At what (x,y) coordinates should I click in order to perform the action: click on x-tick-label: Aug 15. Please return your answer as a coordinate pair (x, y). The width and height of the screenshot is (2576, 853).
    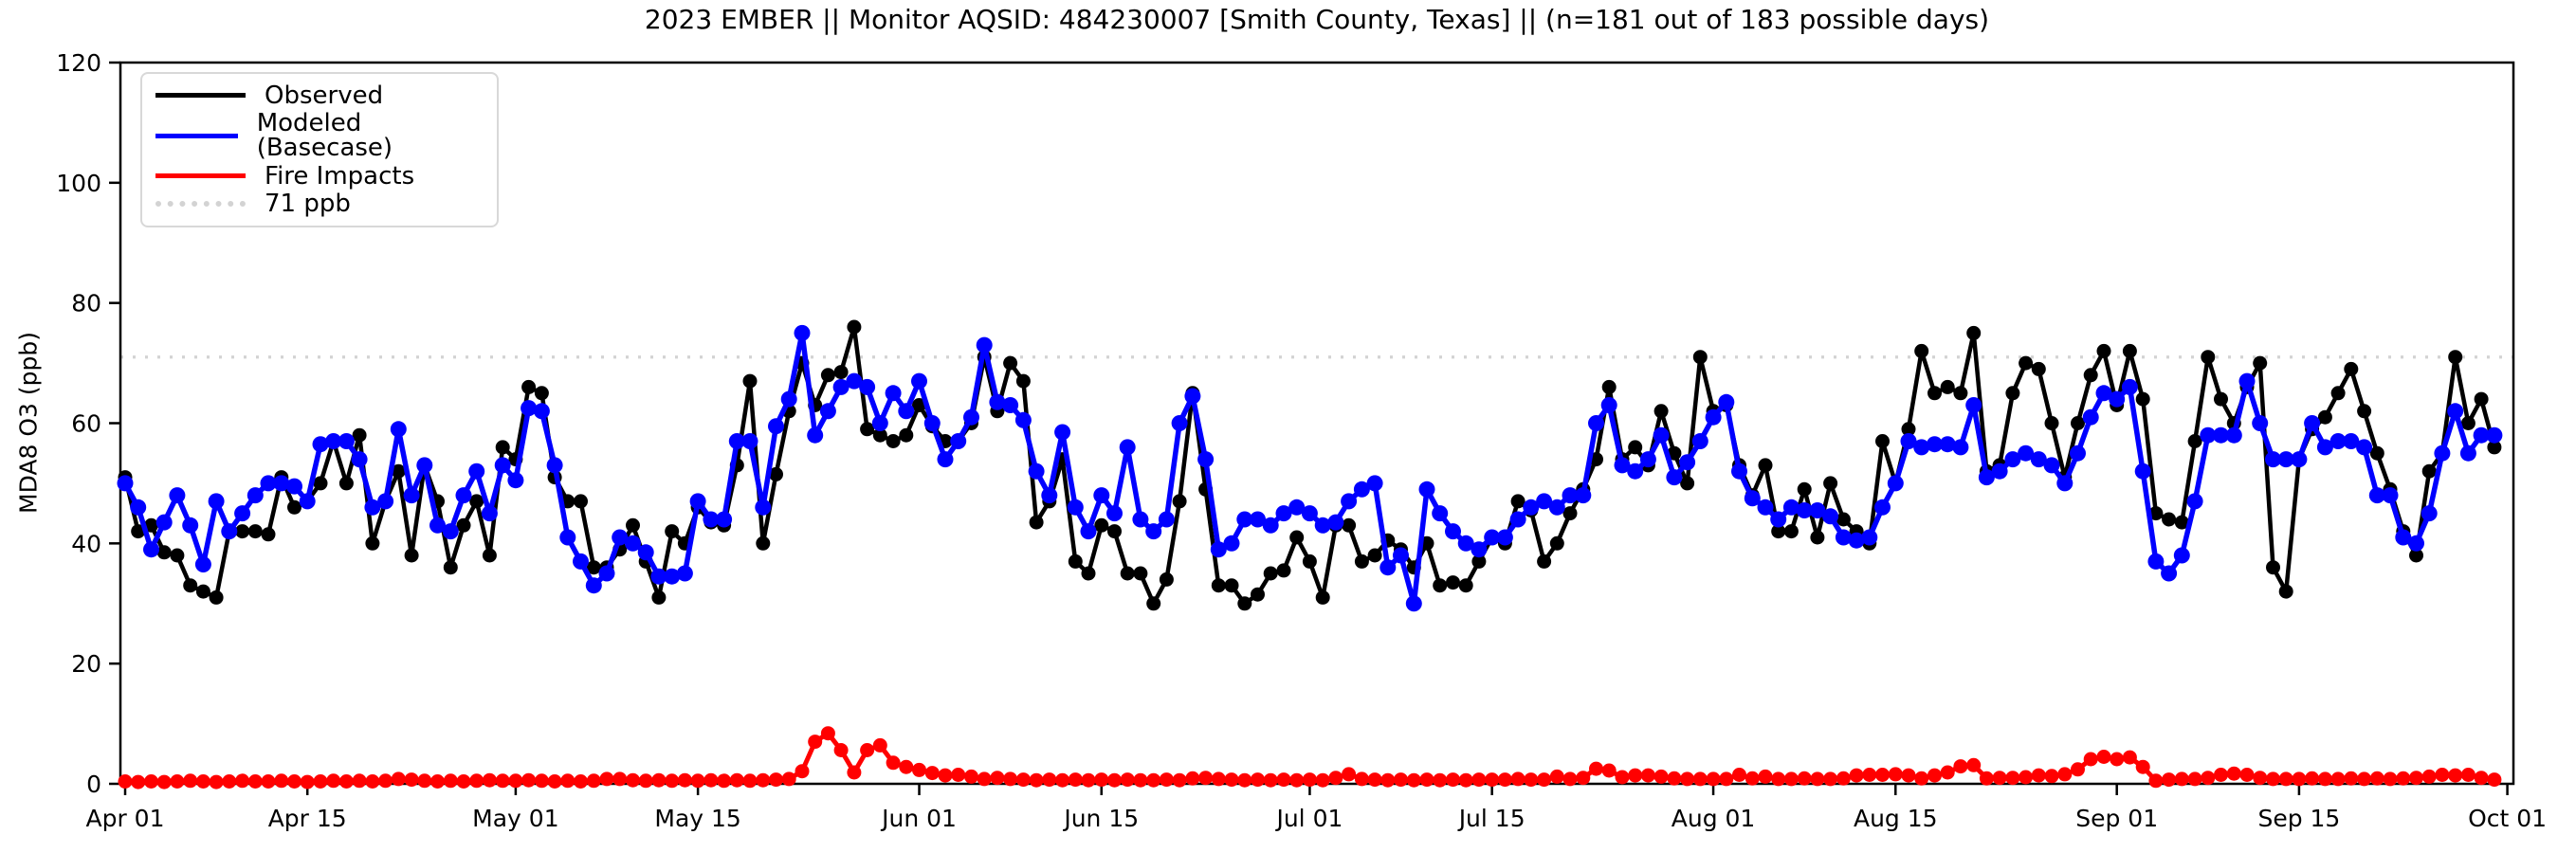
    Looking at the image, I should click on (1896, 818).